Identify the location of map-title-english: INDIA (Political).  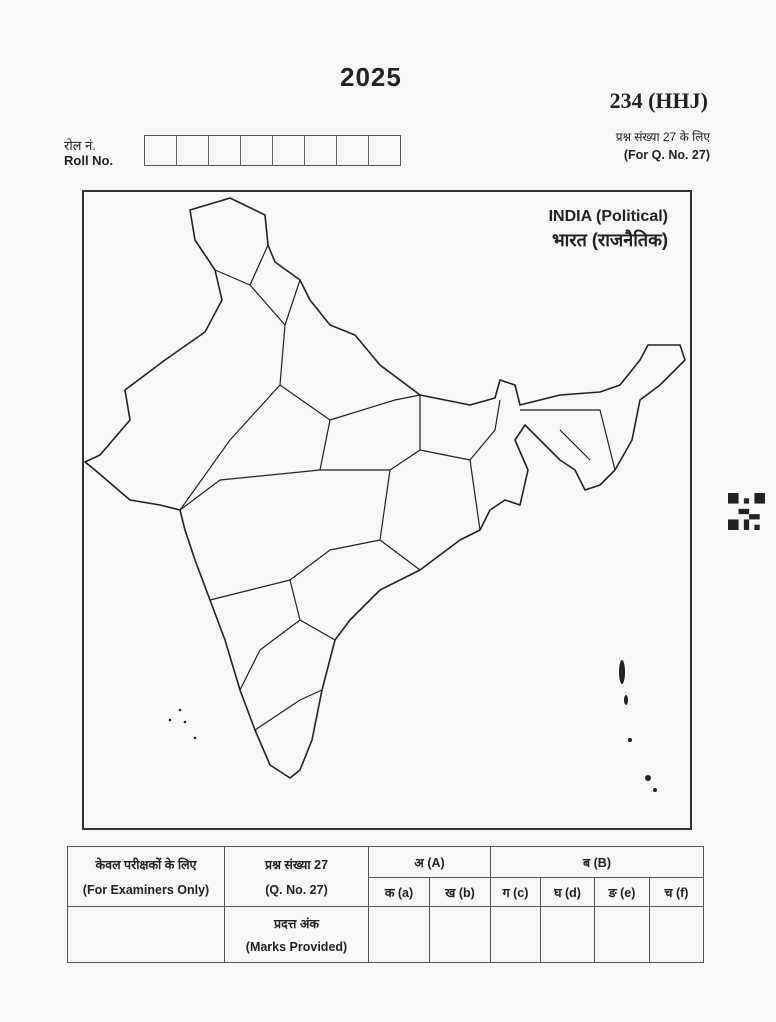
(608, 216).